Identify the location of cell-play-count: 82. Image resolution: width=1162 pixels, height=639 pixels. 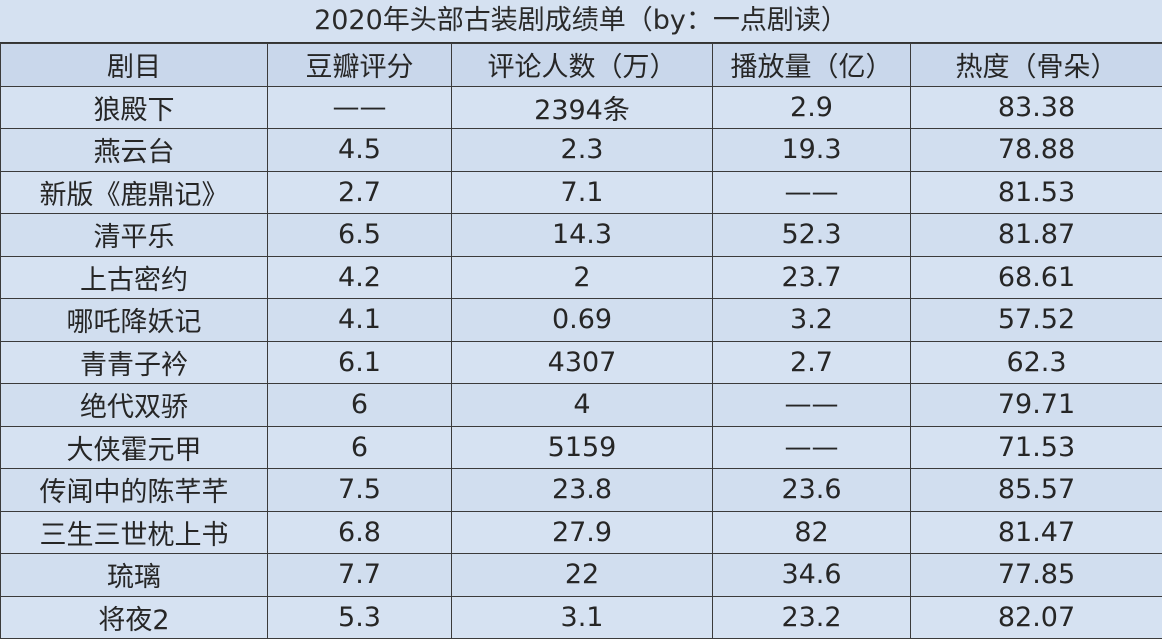
(812, 532).